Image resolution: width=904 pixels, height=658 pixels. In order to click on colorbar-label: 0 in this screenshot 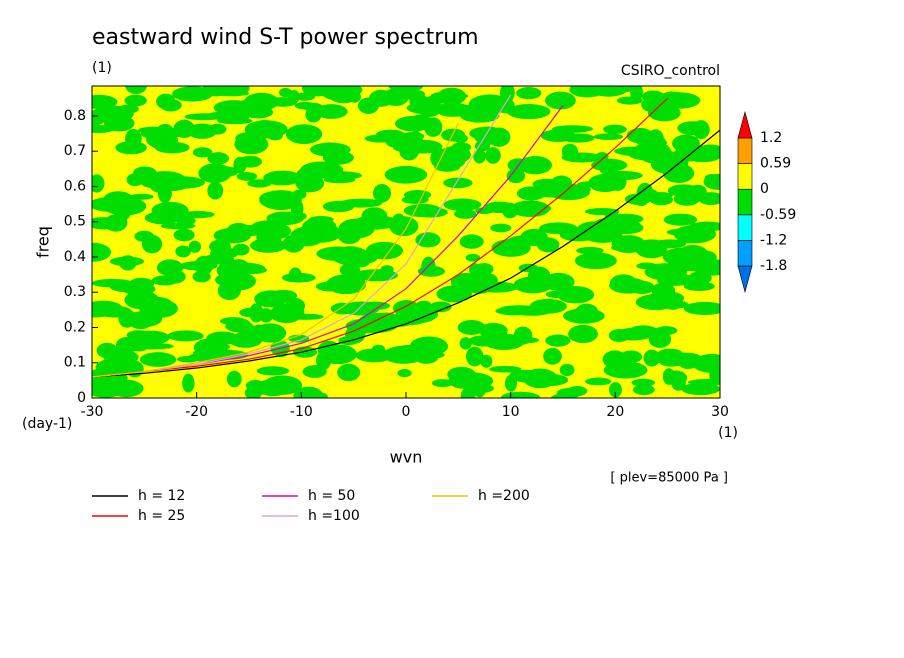, I will do `click(764, 189)`.